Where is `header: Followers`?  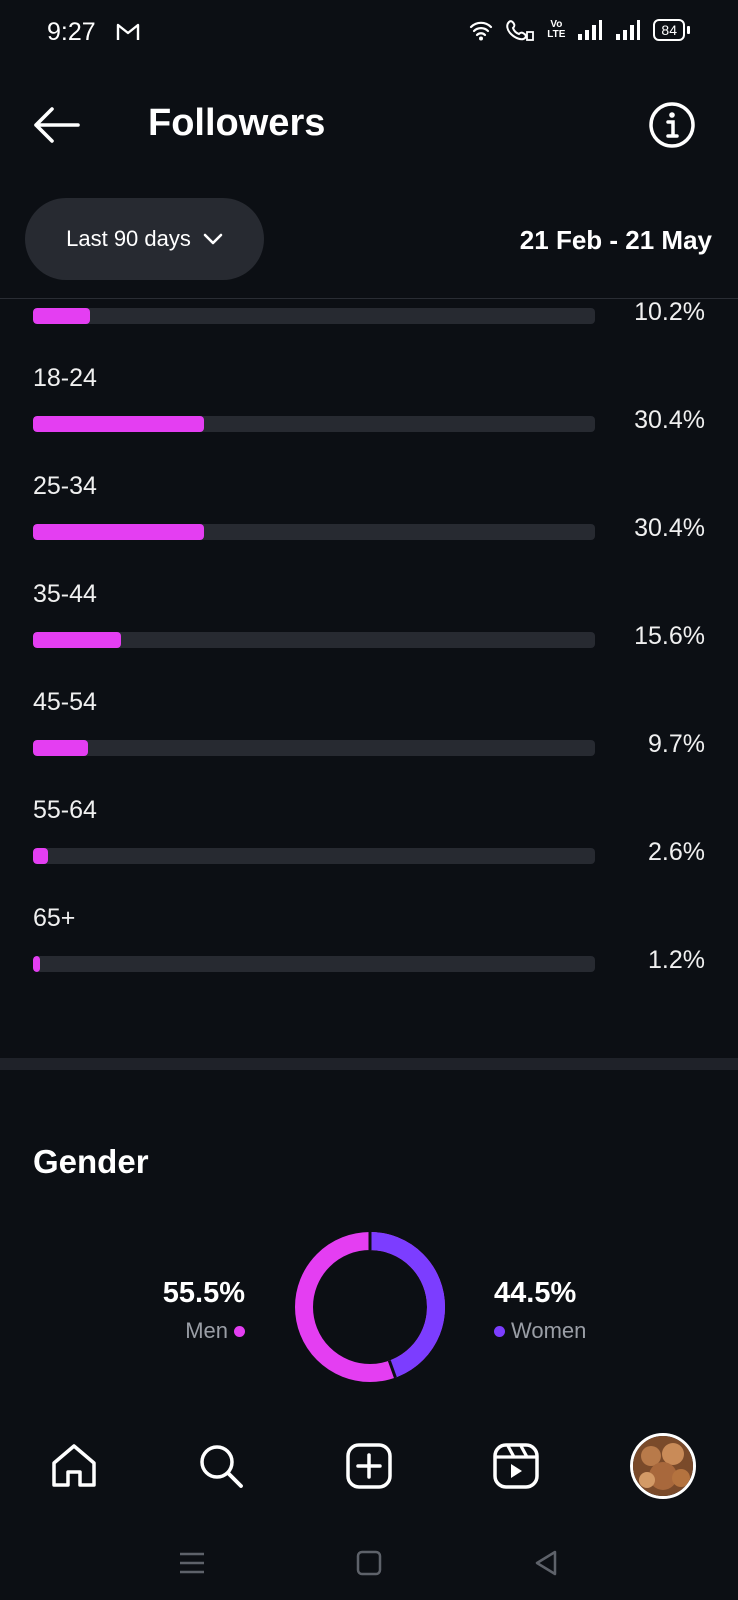 header: Followers is located at coordinates (369, 125).